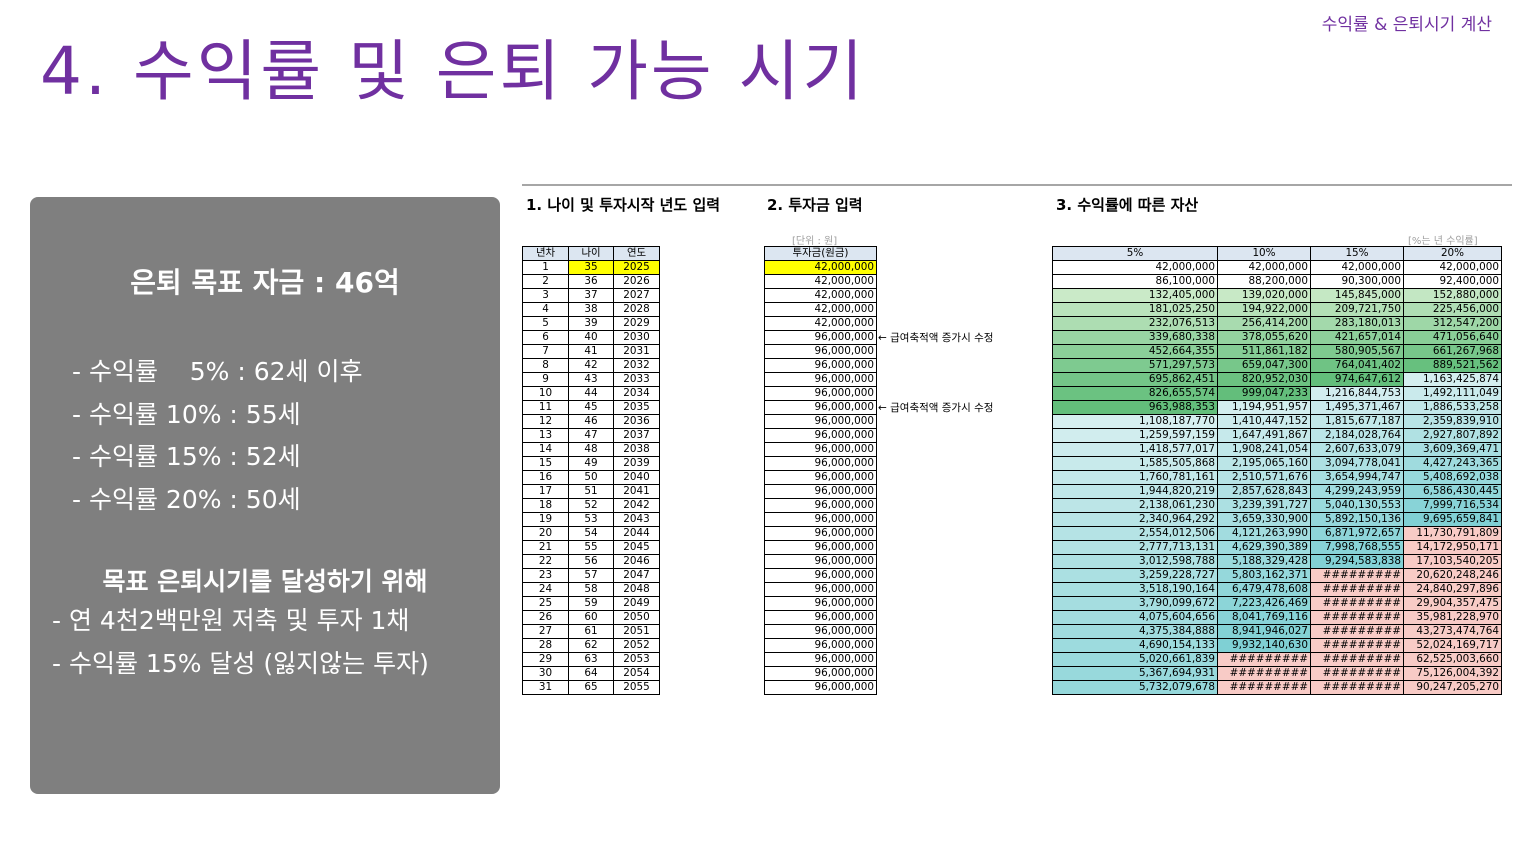 This screenshot has width=1520, height=855. I want to click on year-cell: 2054, so click(636, 673).